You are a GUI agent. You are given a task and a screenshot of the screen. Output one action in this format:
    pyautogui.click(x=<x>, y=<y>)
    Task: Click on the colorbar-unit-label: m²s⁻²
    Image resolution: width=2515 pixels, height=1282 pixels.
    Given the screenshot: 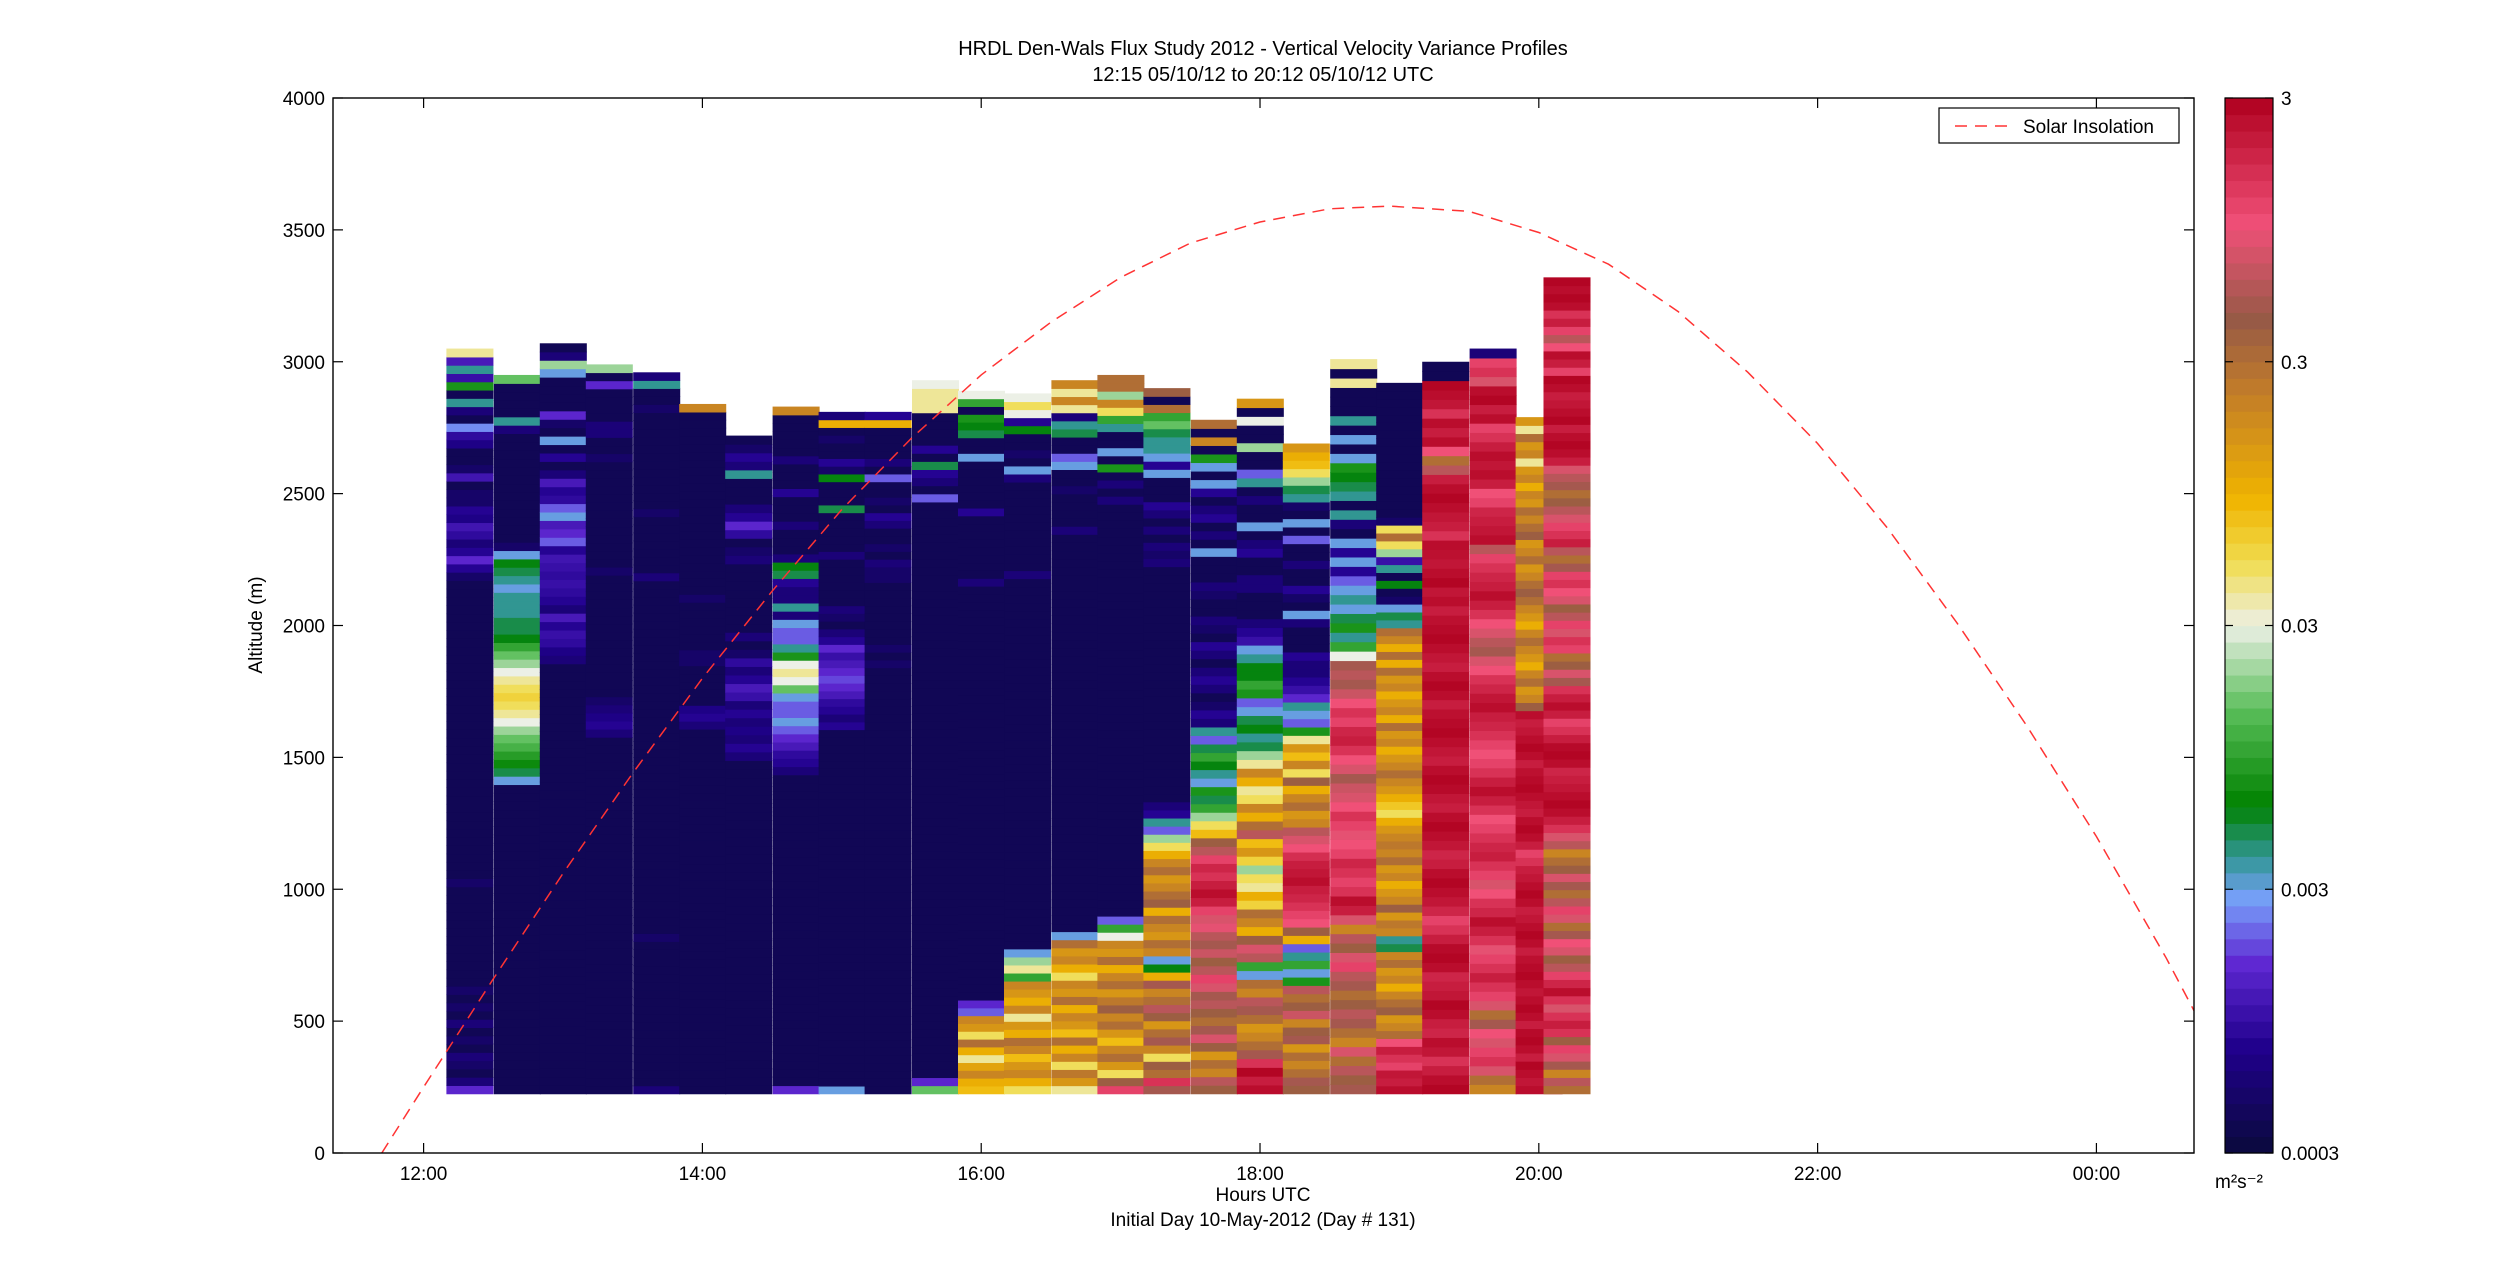 What is the action you would take?
    pyautogui.click(x=2239, y=1182)
    